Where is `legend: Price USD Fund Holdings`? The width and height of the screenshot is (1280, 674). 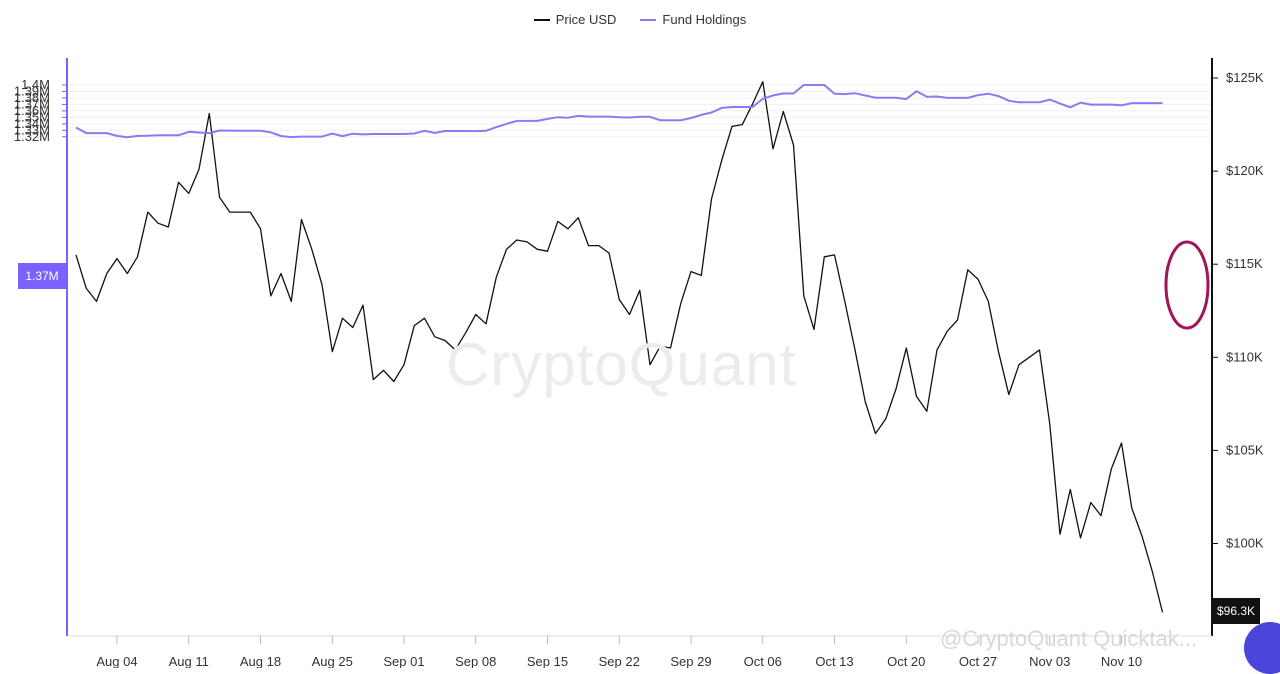
legend: Price USD Fund Holdings is located at coordinates (640, 19).